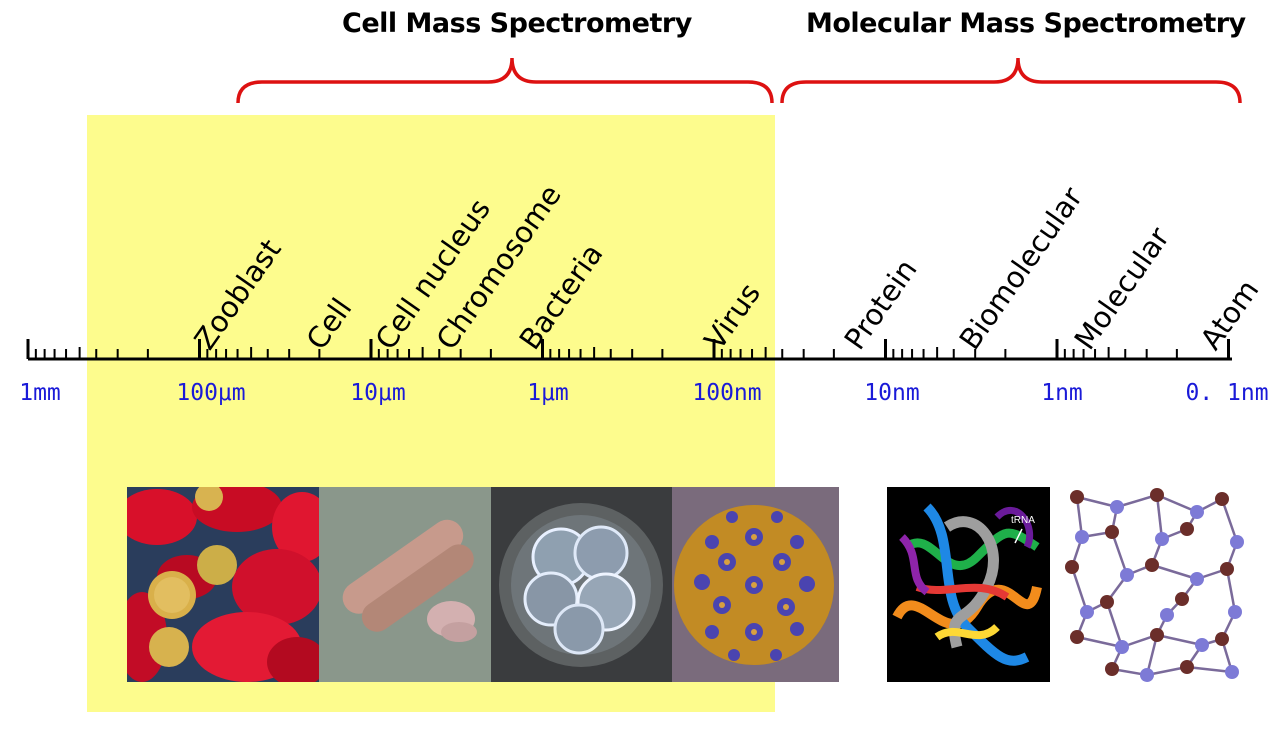  I want to click on virus-image, so click(755, 584).